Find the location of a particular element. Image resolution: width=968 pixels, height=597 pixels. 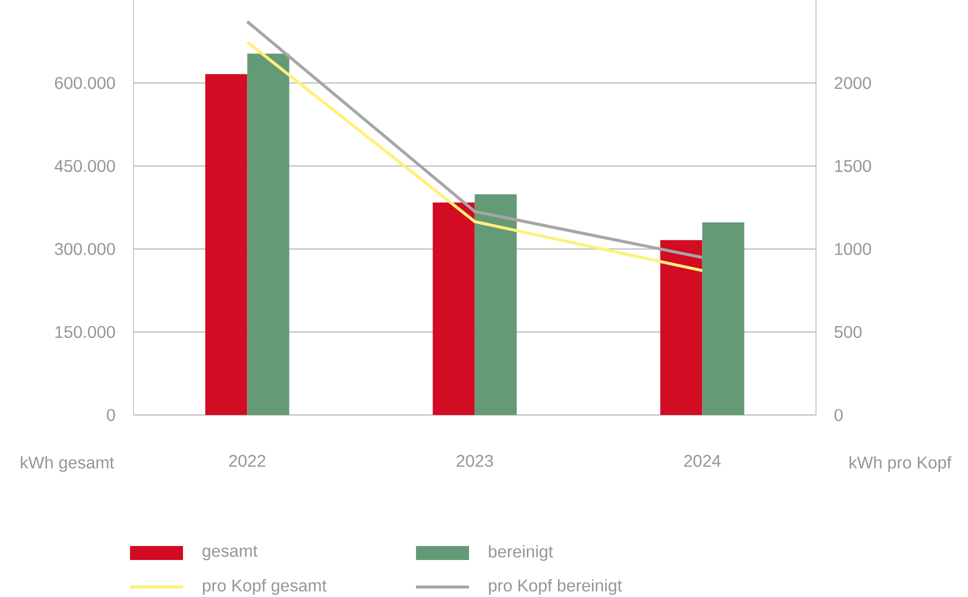

legend-label: pro Kopf bereinigt is located at coordinates (555, 587).